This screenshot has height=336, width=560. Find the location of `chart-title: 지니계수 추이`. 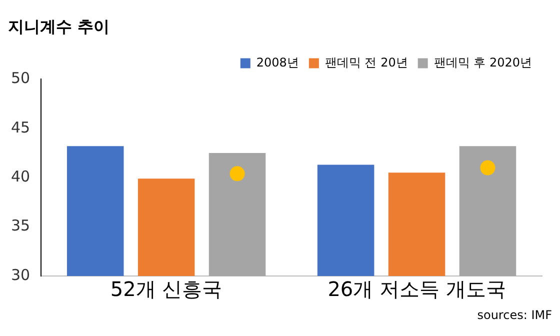

chart-title: 지니계수 추이 is located at coordinates (59, 26).